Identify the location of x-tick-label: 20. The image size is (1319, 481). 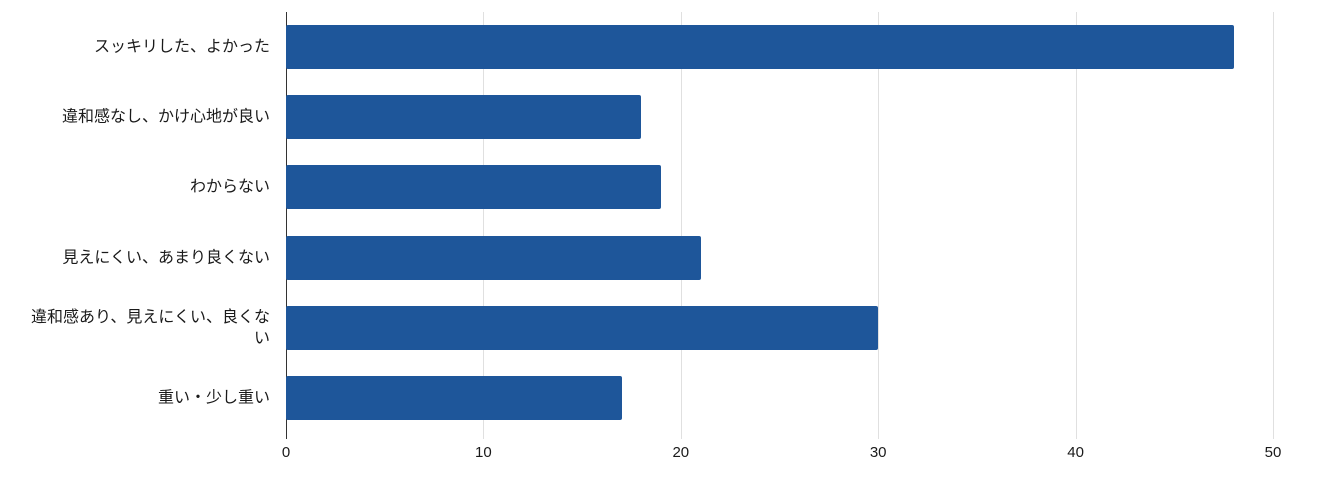
(681, 452).